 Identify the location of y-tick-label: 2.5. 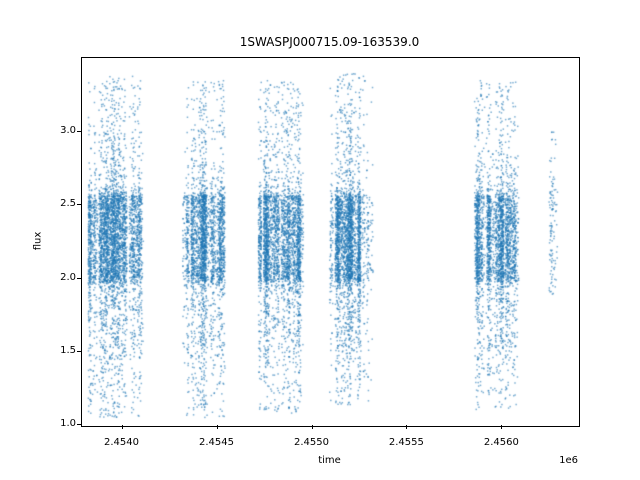
(68, 204).